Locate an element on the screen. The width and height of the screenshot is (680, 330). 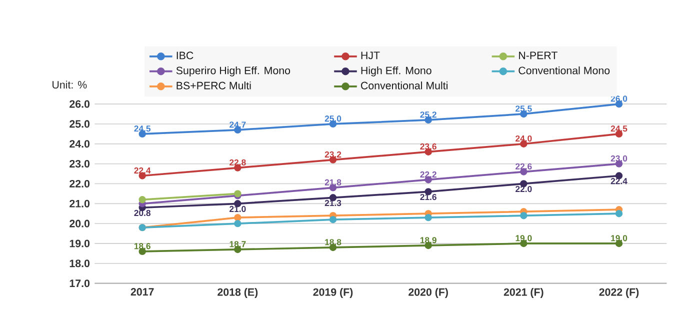
text: Unit: % is located at coordinates (69, 84).